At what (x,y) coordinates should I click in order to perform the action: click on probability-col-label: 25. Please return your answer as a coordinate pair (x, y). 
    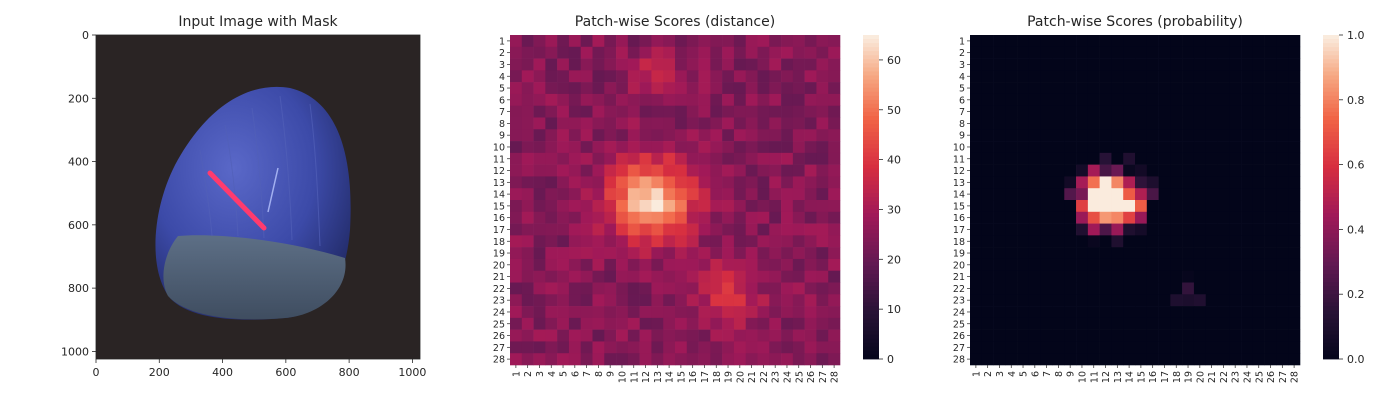
    Looking at the image, I should click on (1259, 377).